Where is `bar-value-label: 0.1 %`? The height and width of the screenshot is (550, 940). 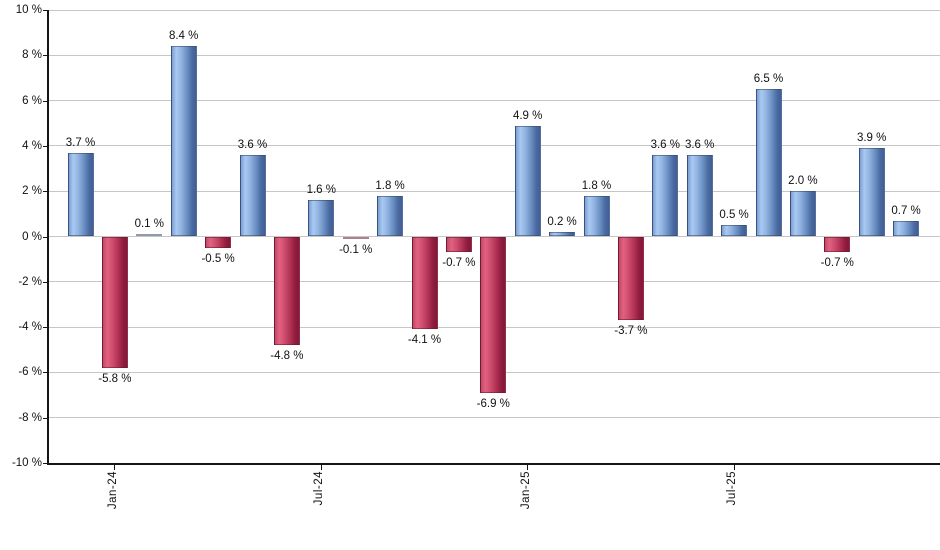
bar-value-label: 0.1 % is located at coordinates (149, 224).